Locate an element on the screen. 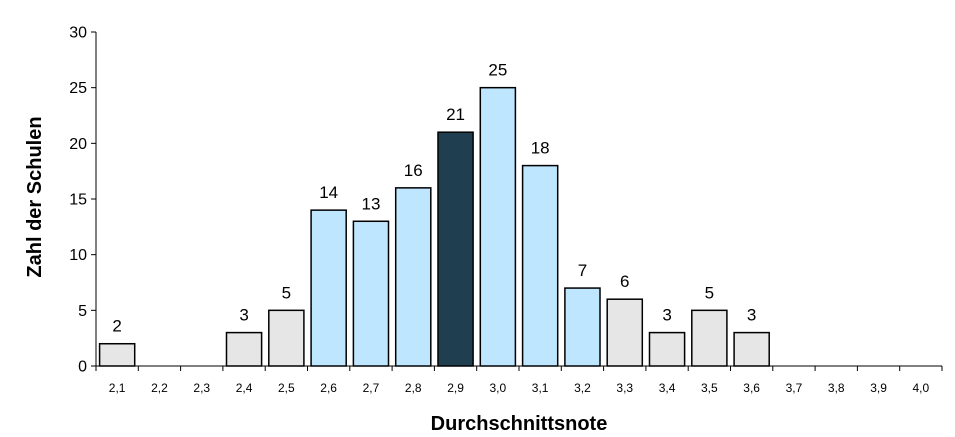 This screenshot has width=955, height=437. data-label: 25 is located at coordinates (497, 70).